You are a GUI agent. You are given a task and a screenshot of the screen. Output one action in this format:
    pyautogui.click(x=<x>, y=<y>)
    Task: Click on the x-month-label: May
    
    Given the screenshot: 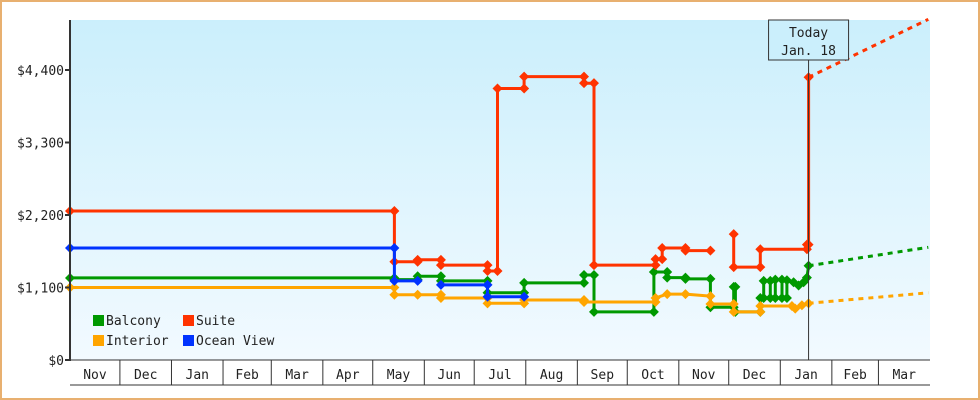 What is the action you would take?
    pyautogui.click(x=399, y=375)
    